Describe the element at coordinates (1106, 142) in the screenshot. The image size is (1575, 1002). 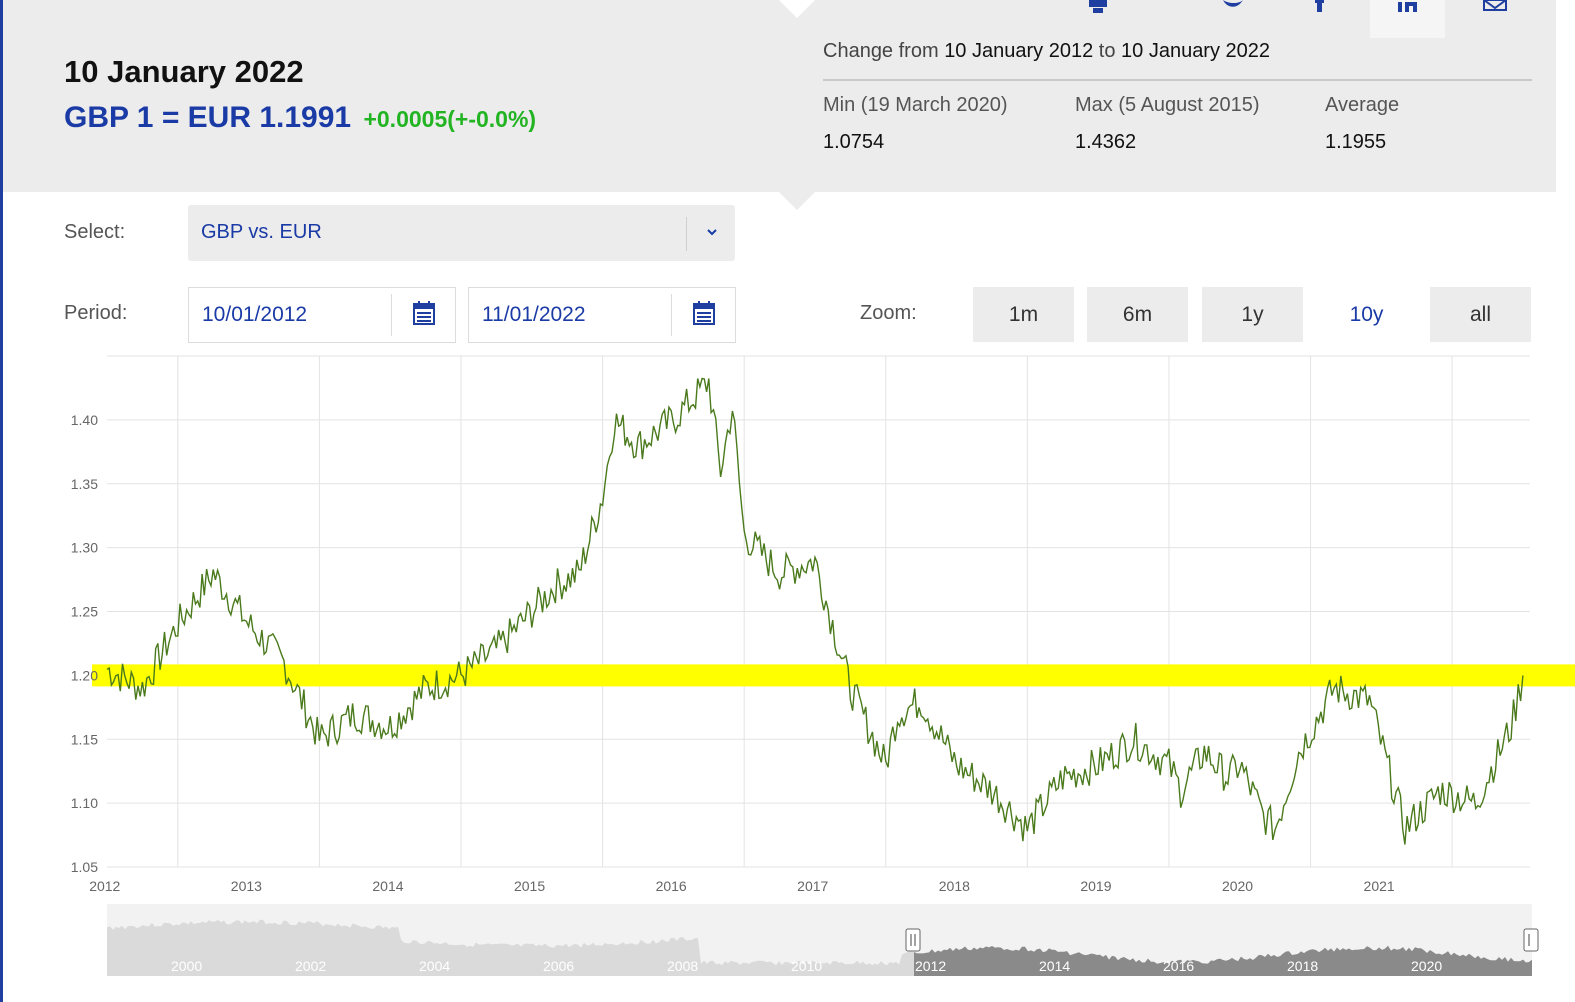
I see `stat-max-value: 1.4362` at that location.